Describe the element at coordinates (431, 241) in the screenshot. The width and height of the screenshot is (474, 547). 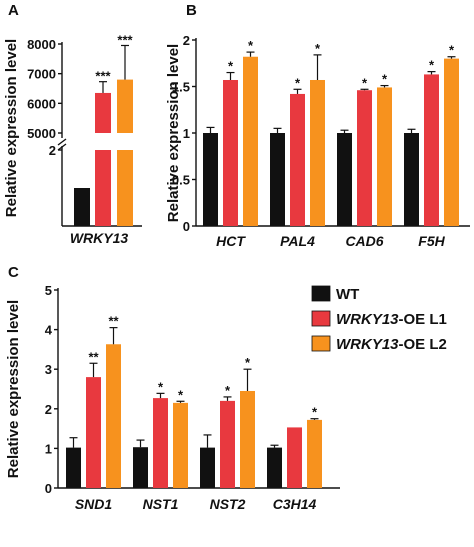
I see `panel-b-category-label: F5H` at that location.